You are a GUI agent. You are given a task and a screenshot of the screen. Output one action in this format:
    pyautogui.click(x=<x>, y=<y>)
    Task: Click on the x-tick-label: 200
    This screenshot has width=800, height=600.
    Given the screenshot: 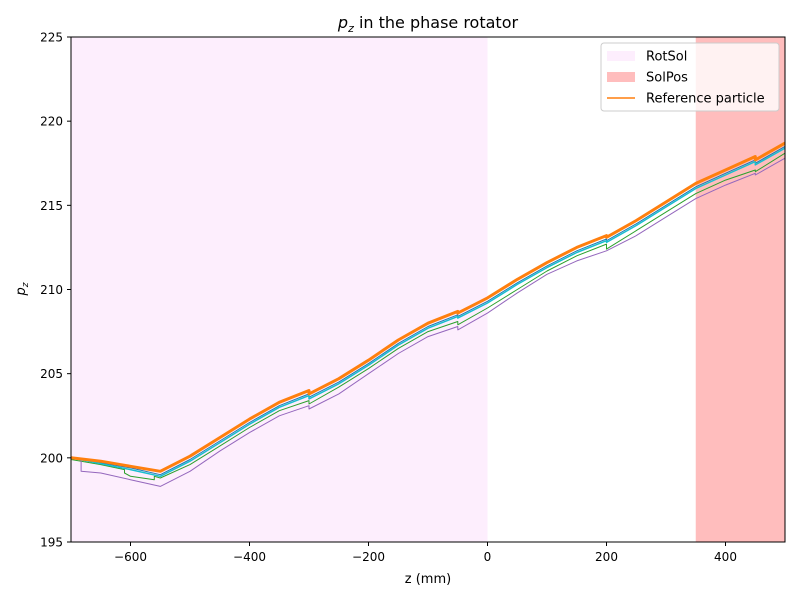 What is the action you would take?
    pyautogui.click(x=606, y=557)
    